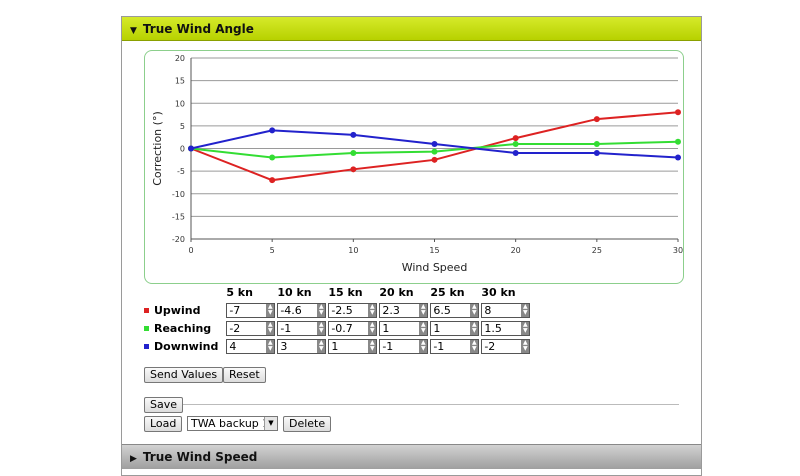 Image resolution: width=800 pixels, height=476 pixels. What do you see at coordinates (272, 250) in the screenshot?
I see `x-tick-label: 5` at bounding box center [272, 250].